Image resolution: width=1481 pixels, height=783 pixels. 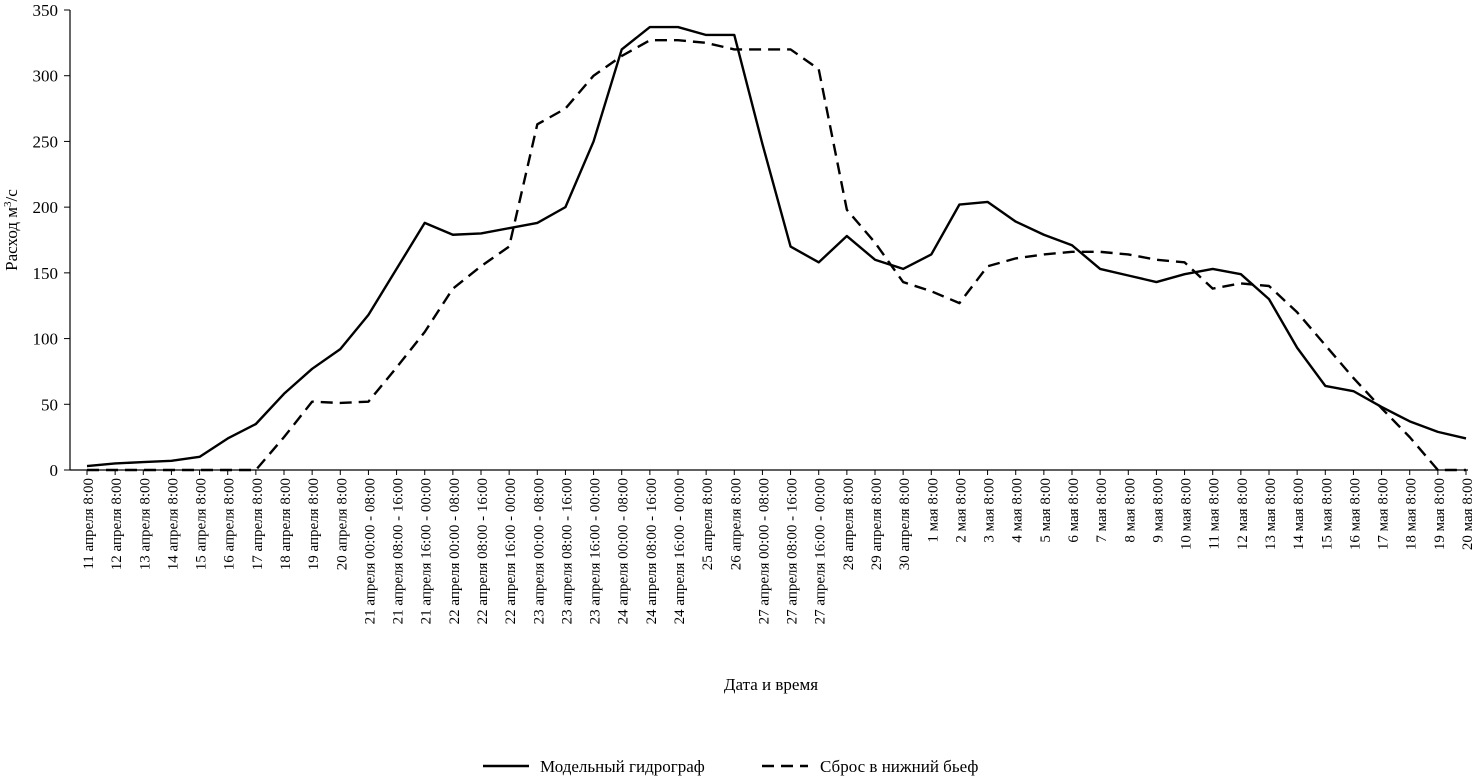 I want to click on x-tick-label: 18 апреля 8:00, so click(x=286, y=524).